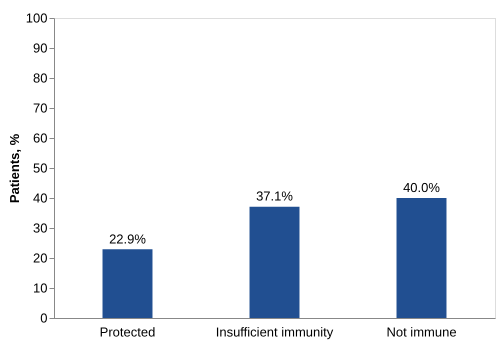  I want to click on y-tick-label: 50, so click(40, 168).